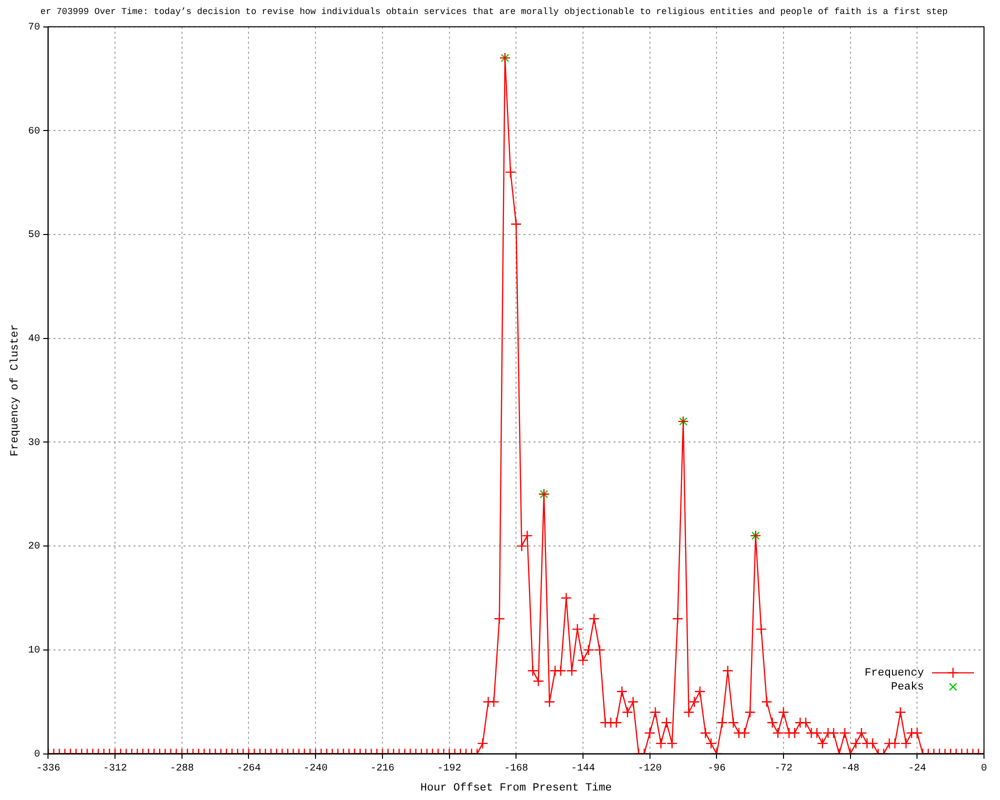 Image resolution: width=1000 pixels, height=800 pixels. I want to click on x-tick-label: -96, so click(717, 768).